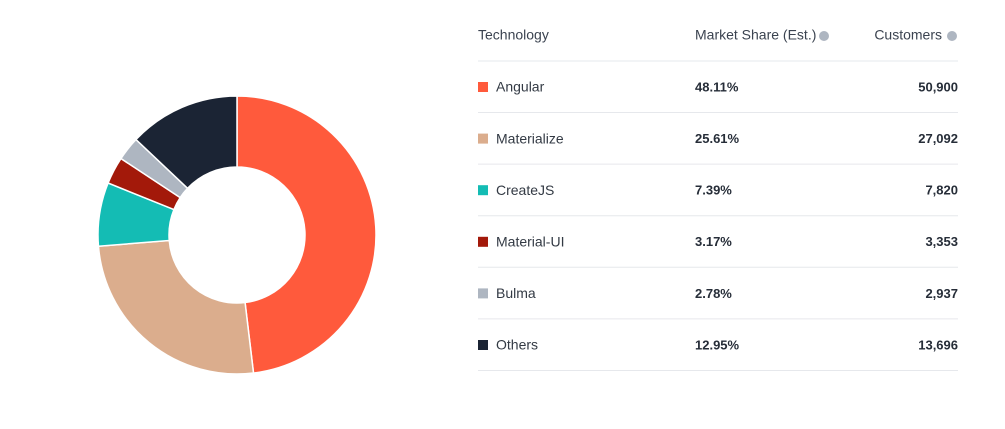 The height and width of the screenshot is (429, 1005). Describe the element at coordinates (717, 138) in the screenshot. I see `market-share: 25.61%` at that location.